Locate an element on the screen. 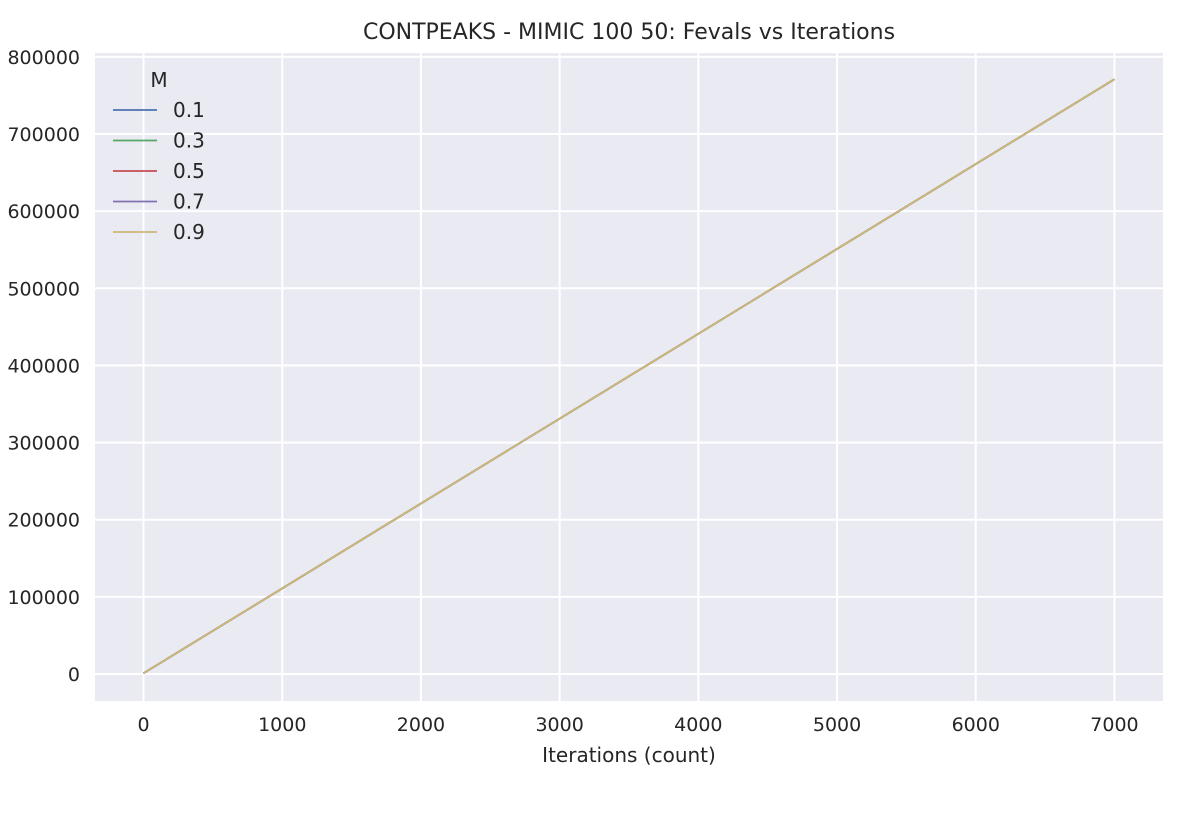  x-tick-label: 6000 is located at coordinates (976, 725).